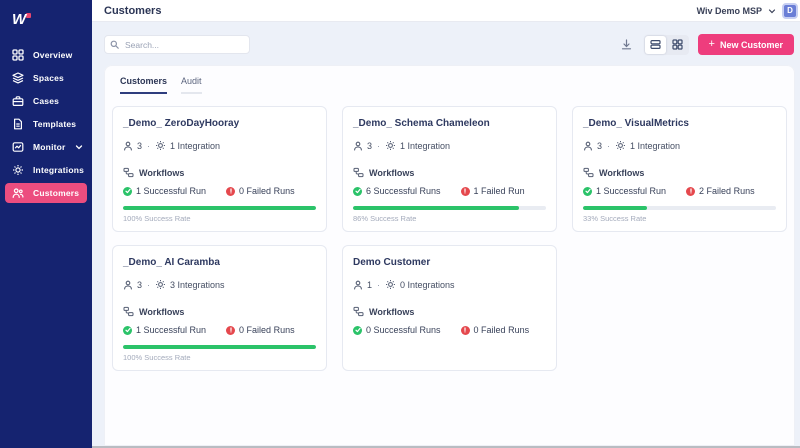  What do you see at coordinates (46, 147) in the screenshot?
I see `sidebar-item-monitor: Monitor` at bounding box center [46, 147].